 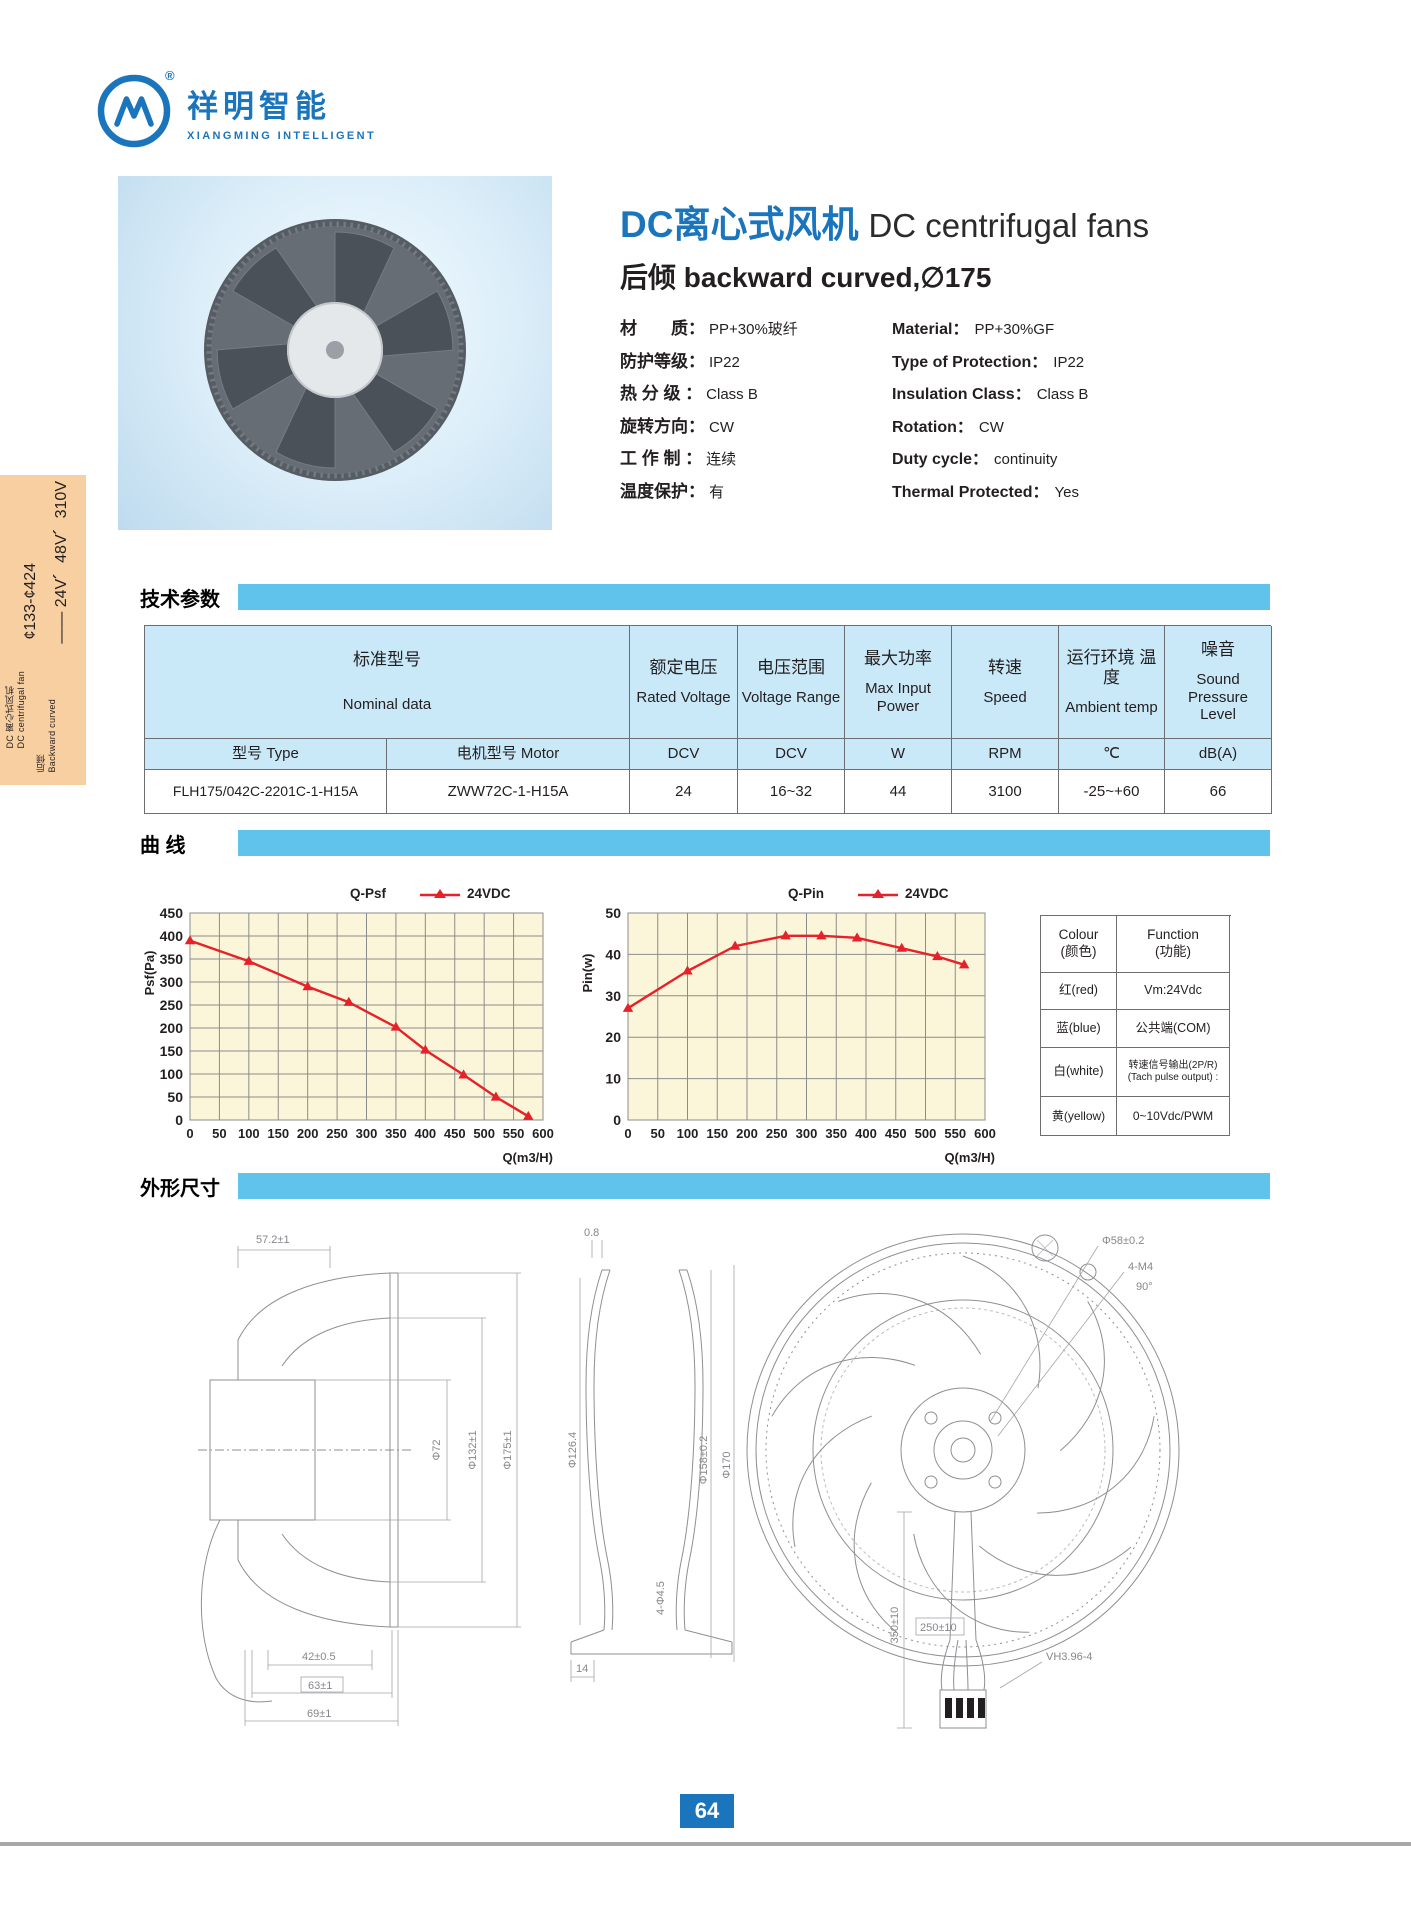 What do you see at coordinates (932, 427) in the screenshot?
I see `spec-label-en: Rotation：` at bounding box center [932, 427].